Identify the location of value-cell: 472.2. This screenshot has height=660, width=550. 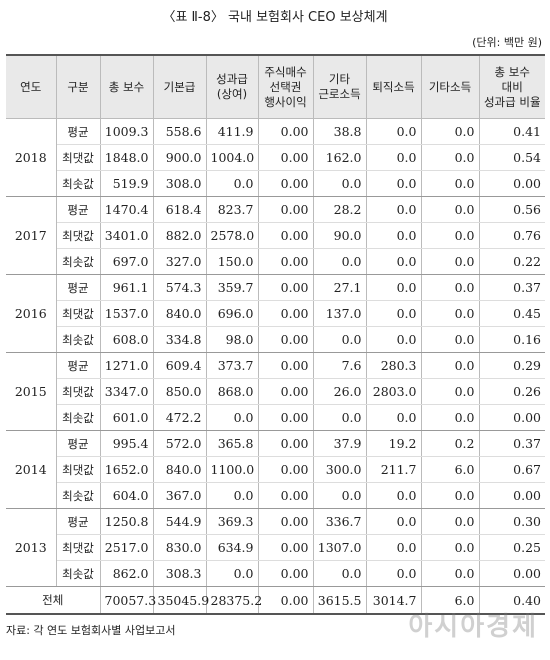
(179, 417).